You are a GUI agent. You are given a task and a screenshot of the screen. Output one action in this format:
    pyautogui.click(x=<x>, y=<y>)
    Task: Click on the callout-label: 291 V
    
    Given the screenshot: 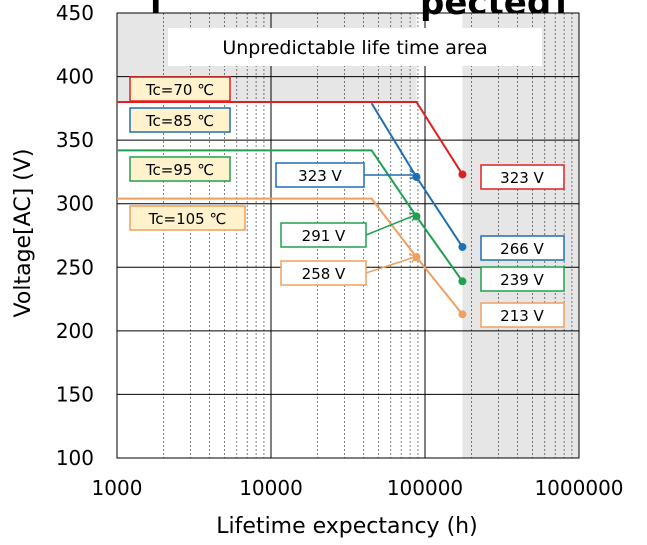 What is the action you would take?
    pyautogui.click(x=324, y=236)
    